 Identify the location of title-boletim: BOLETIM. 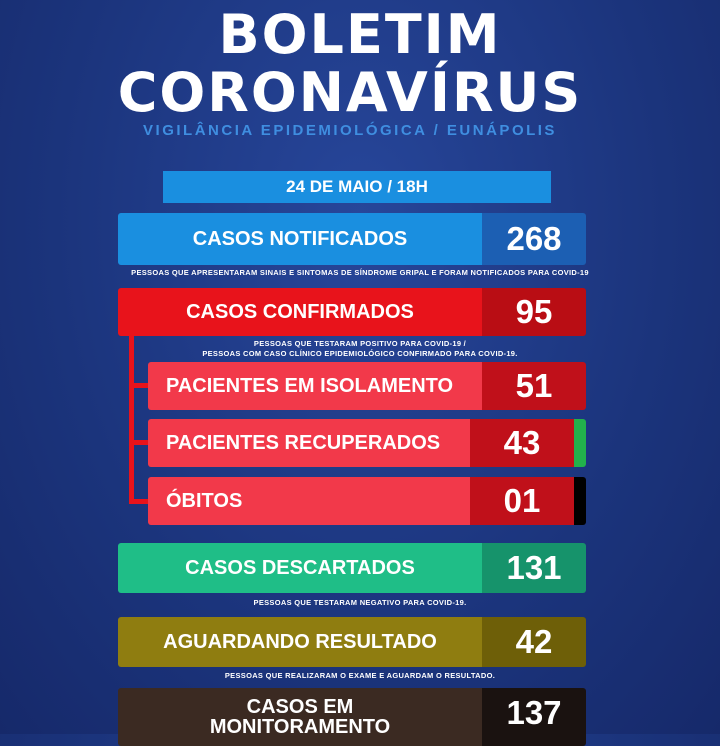
(360, 34).